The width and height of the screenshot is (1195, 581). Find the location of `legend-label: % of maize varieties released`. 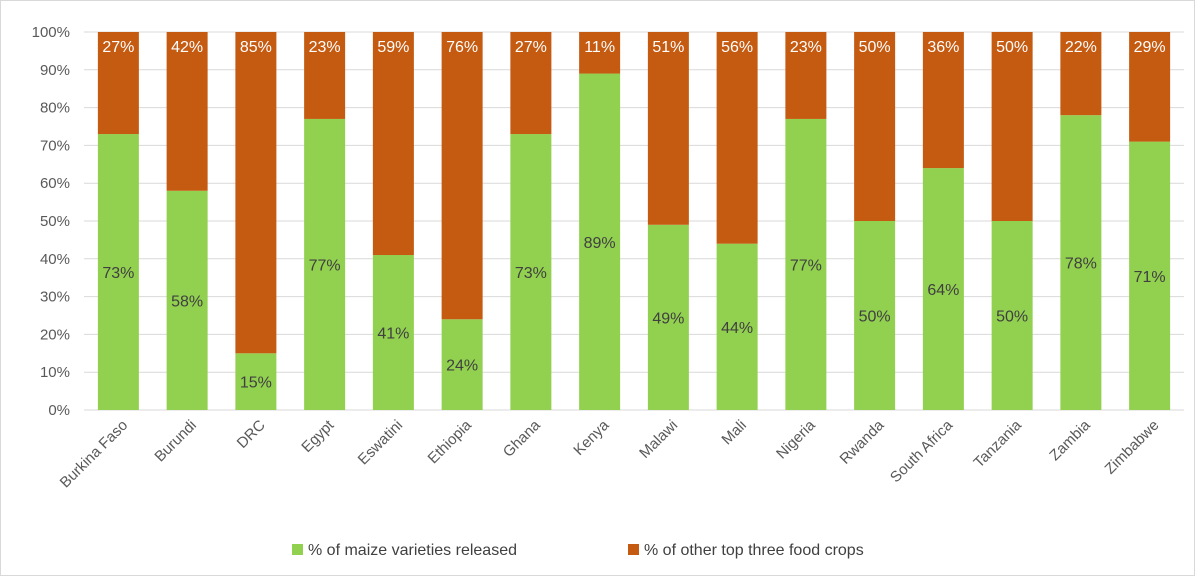

legend-label: % of maize varieties released is located at coordinates (412, 550).